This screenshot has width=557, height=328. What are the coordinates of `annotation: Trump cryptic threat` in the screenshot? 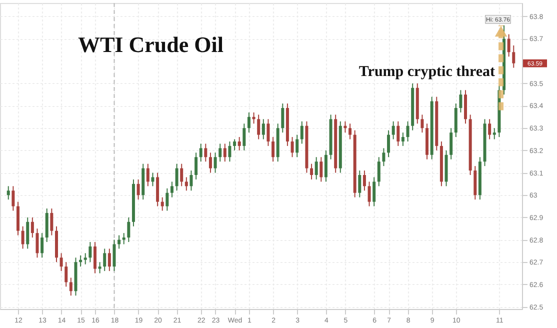 It's located at (426, 72).